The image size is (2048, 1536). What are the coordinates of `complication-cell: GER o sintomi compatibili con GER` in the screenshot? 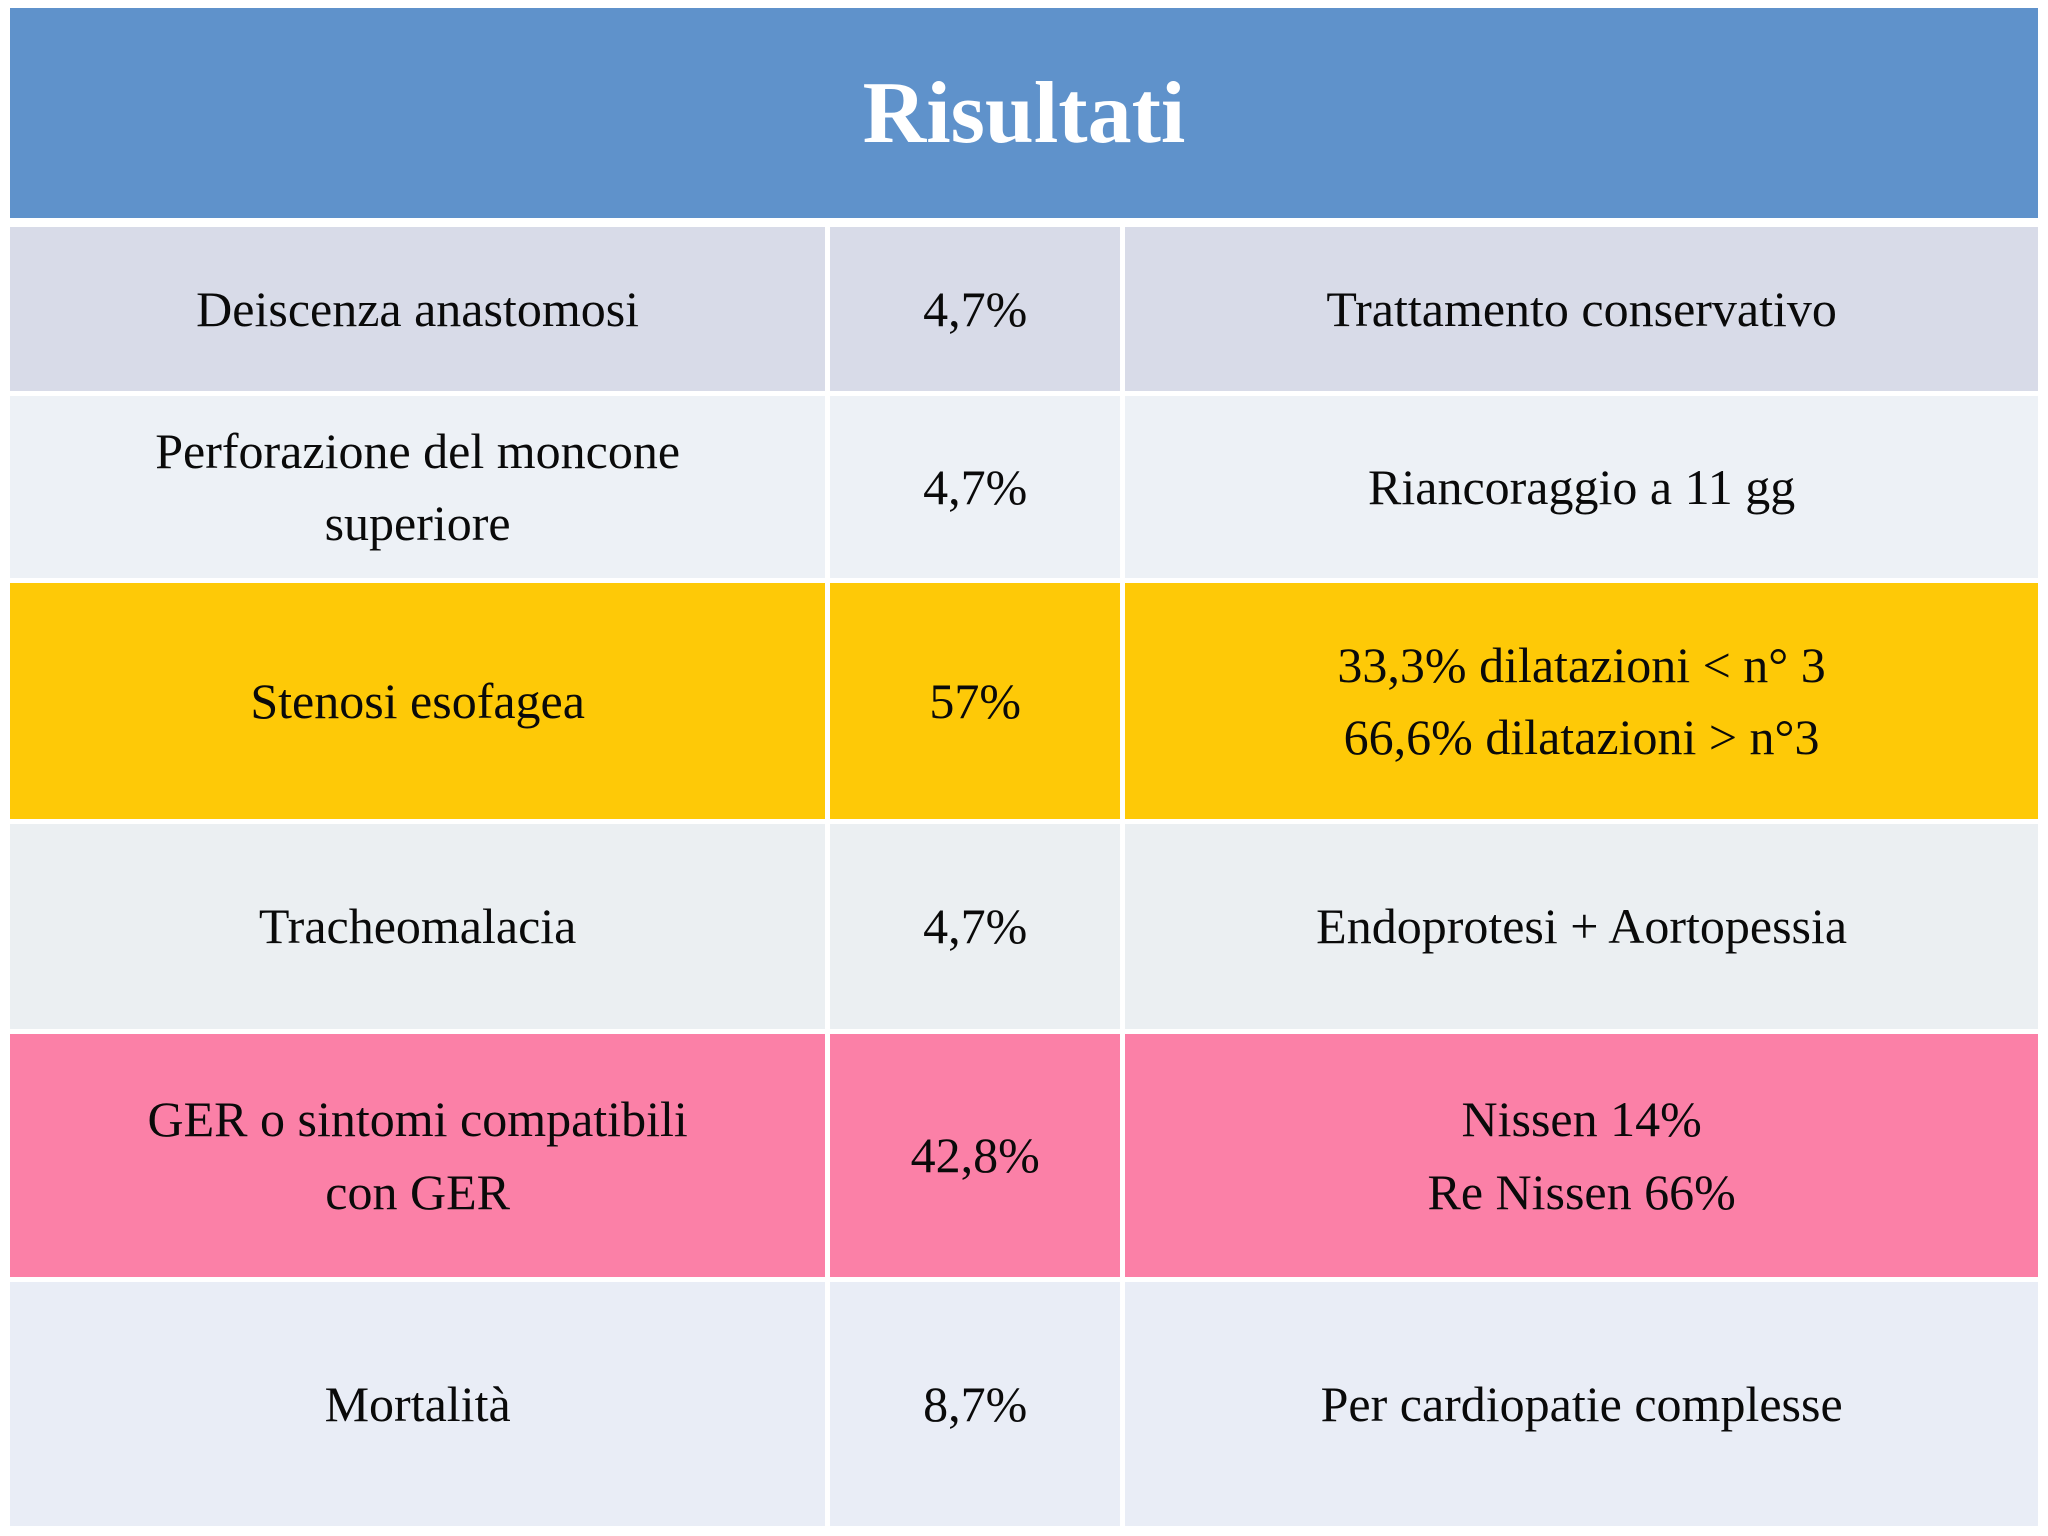 It's located at (418, 1155).